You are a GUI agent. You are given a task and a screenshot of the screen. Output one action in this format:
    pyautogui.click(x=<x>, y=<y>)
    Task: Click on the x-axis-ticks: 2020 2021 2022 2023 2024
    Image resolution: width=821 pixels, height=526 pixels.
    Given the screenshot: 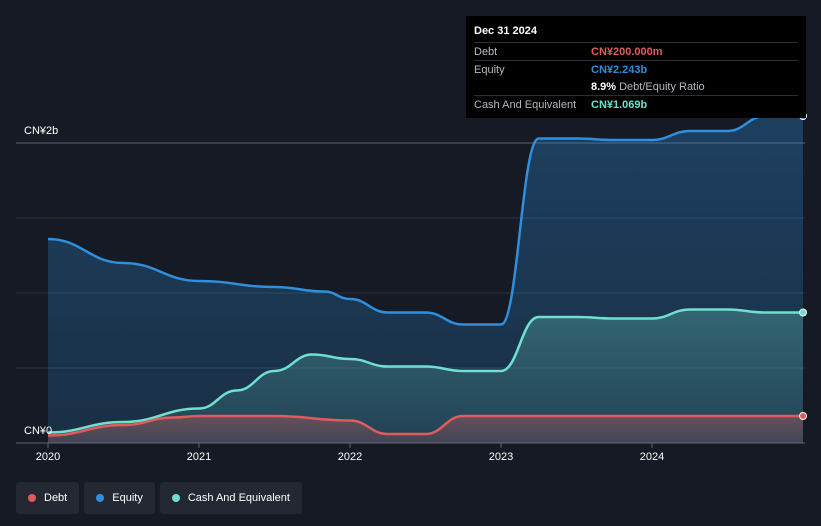 What is the action you would take?
    pyautogui.click(x=350, y=453)
    